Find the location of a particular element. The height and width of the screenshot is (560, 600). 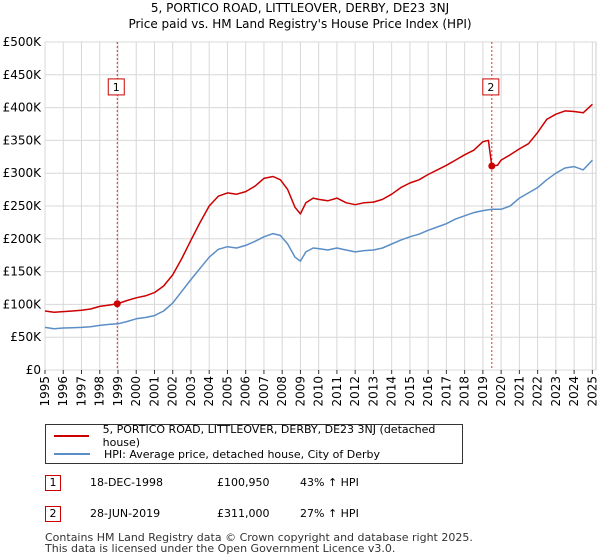

x-tick-label: 2023 is located at coordinates (556, 391).